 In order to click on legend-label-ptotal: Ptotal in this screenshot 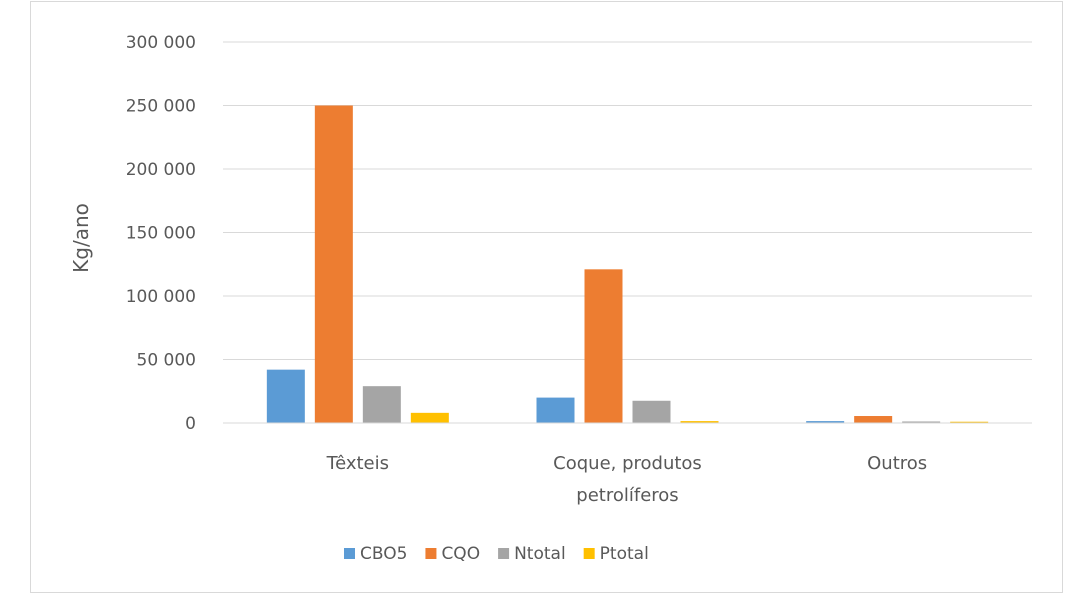, I will do `click(624, 554)`.